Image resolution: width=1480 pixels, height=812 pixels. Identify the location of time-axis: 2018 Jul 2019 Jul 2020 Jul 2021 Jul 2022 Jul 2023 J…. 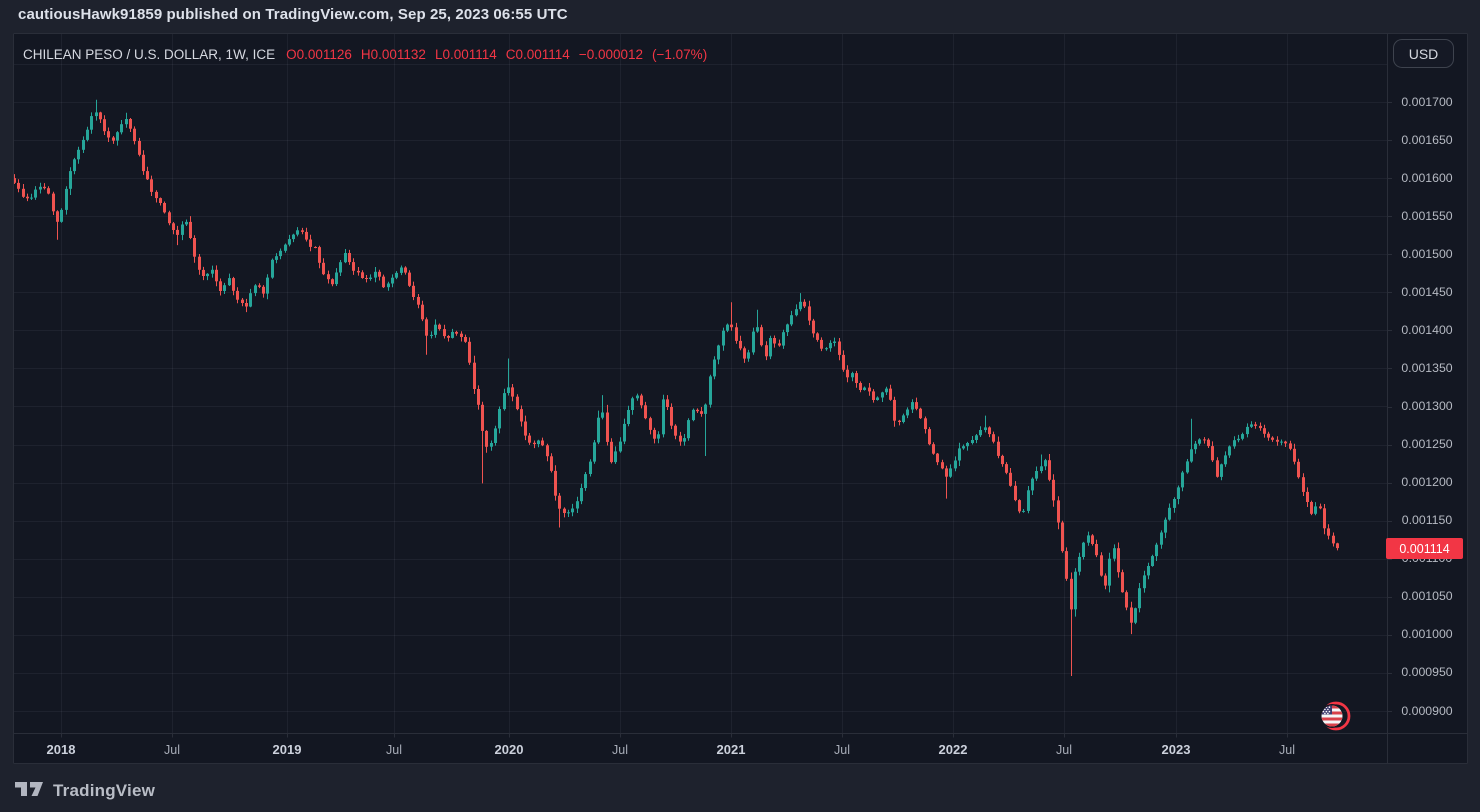
(700, 749).